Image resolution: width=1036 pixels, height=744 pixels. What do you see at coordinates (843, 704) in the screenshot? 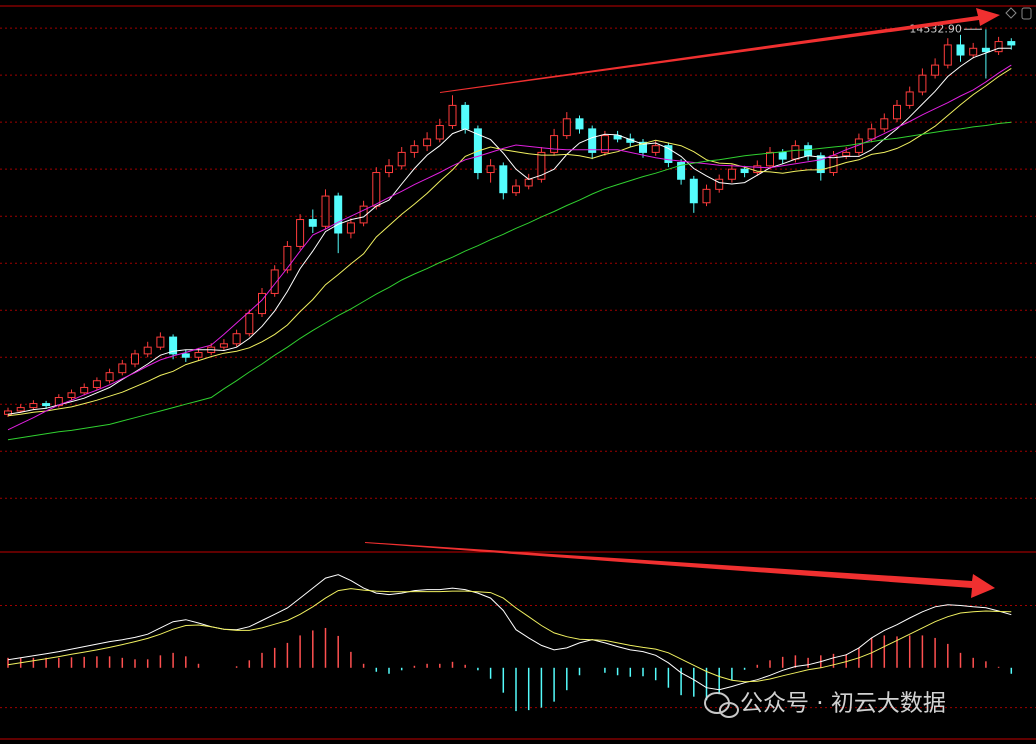
I see `watermark-text: 公众号 · 初云大数据` at bounding box center [843, 704].